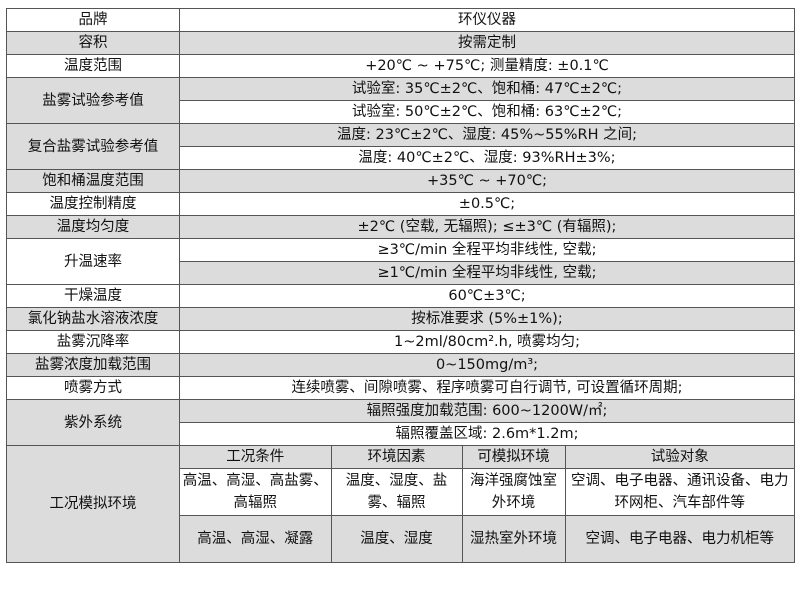 This screenshot has width=800, height=589. I want to click on spec-row: 容积 按需定制, so click(400, 43).